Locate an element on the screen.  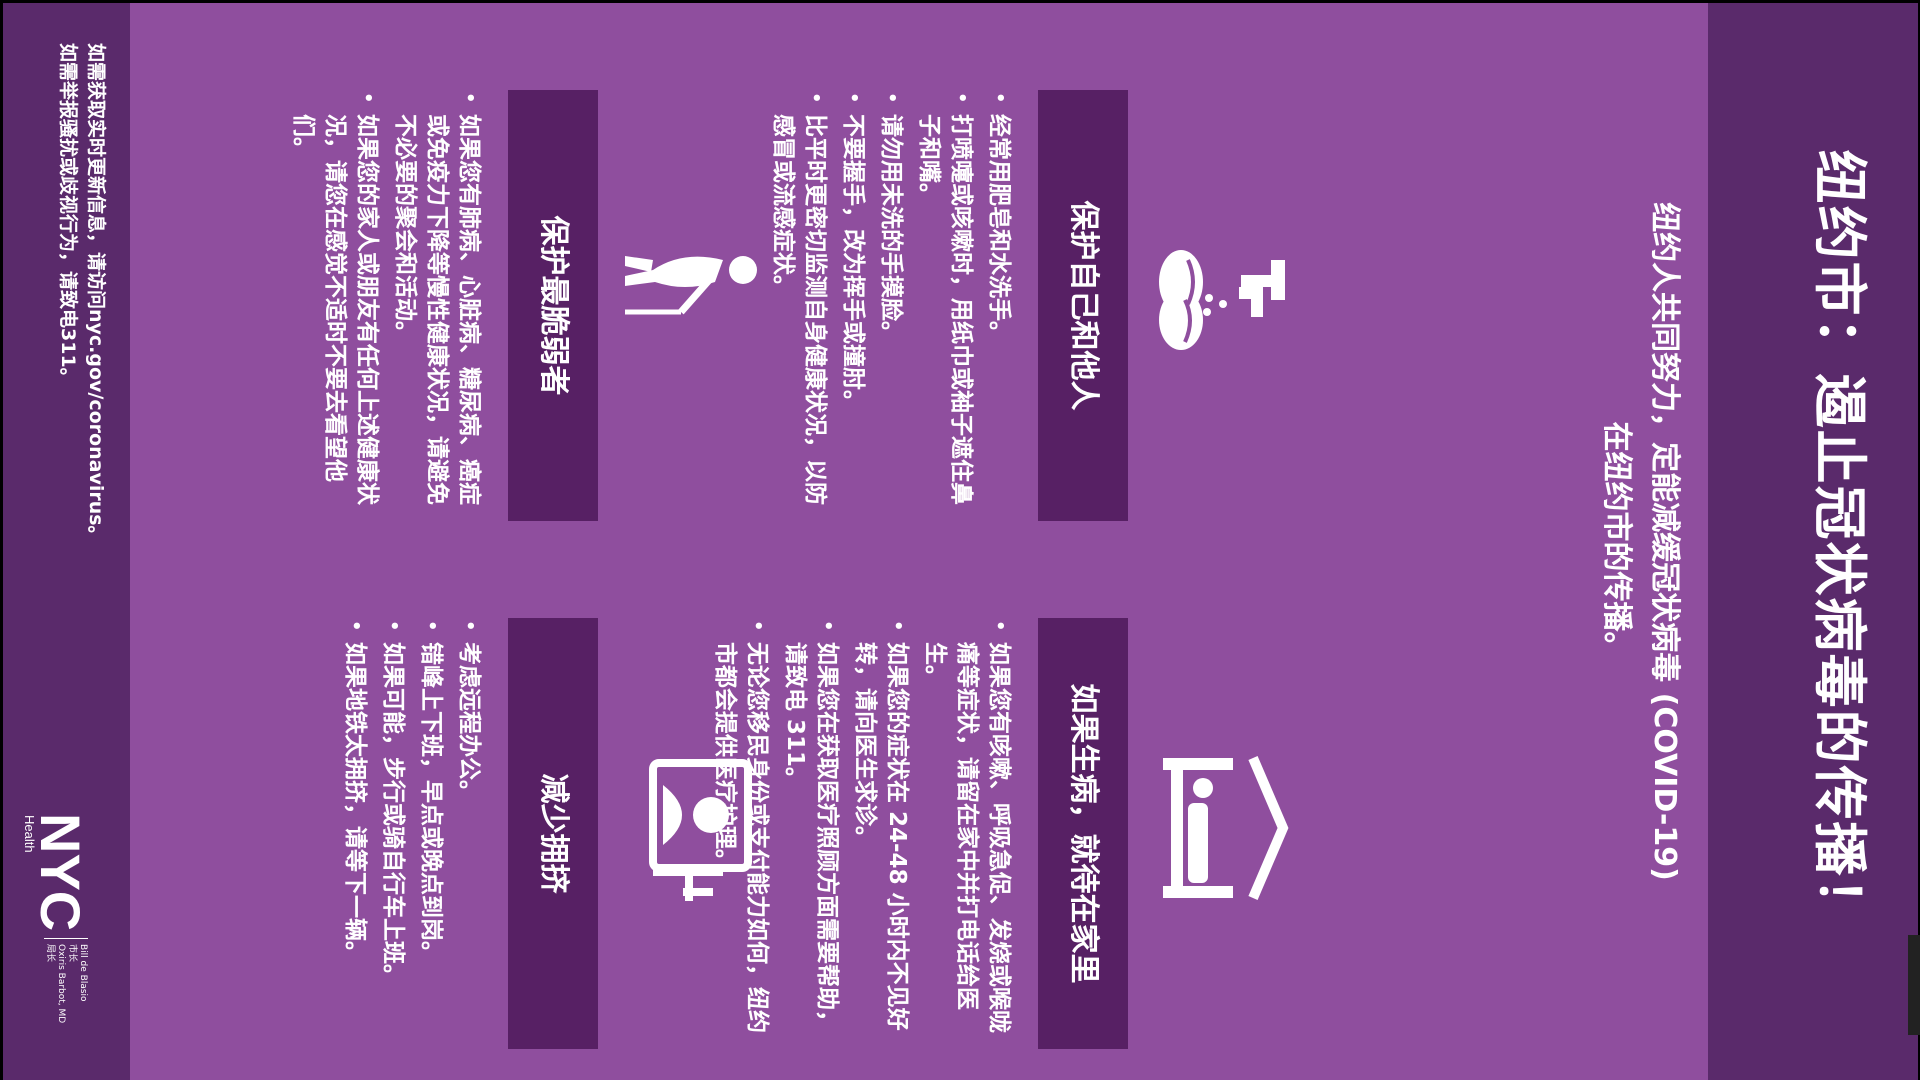
poster-subtitle: 纽约人共同努力，定能减缓冠状病毒 (COVID-19) 在纽约市的传播。 is located at coordinates (1640, 541).